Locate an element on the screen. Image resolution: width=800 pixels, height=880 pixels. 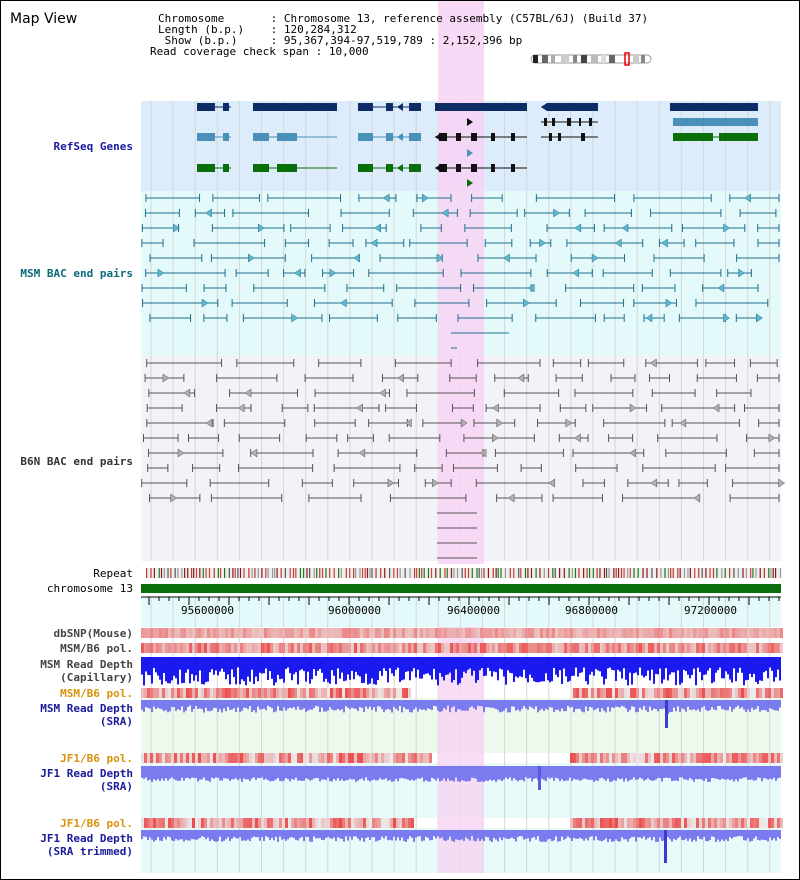
track-label-jf1-depth-sra: JF1 Read Depth is located at coordinates (86, 773).